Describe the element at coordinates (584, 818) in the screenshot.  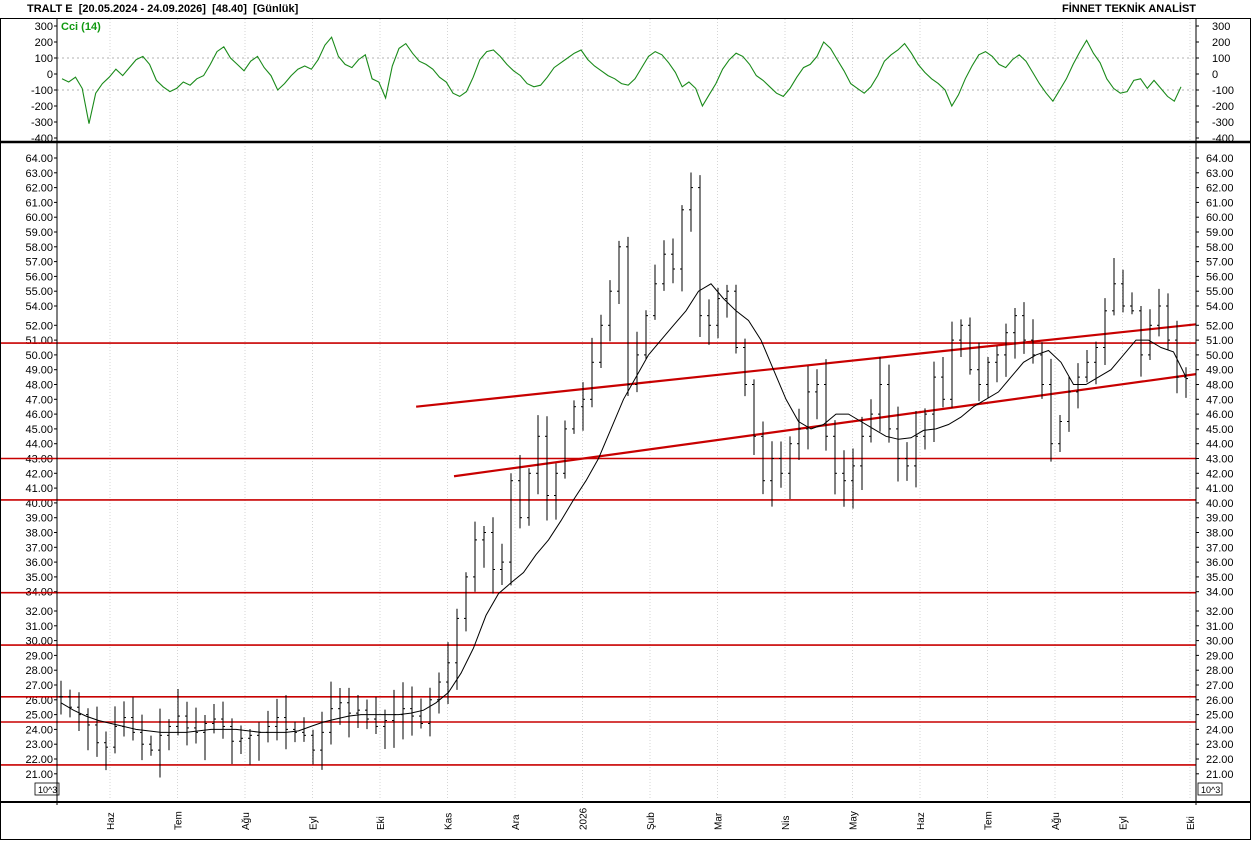
I see `x-tick-label: 2026` at that location.